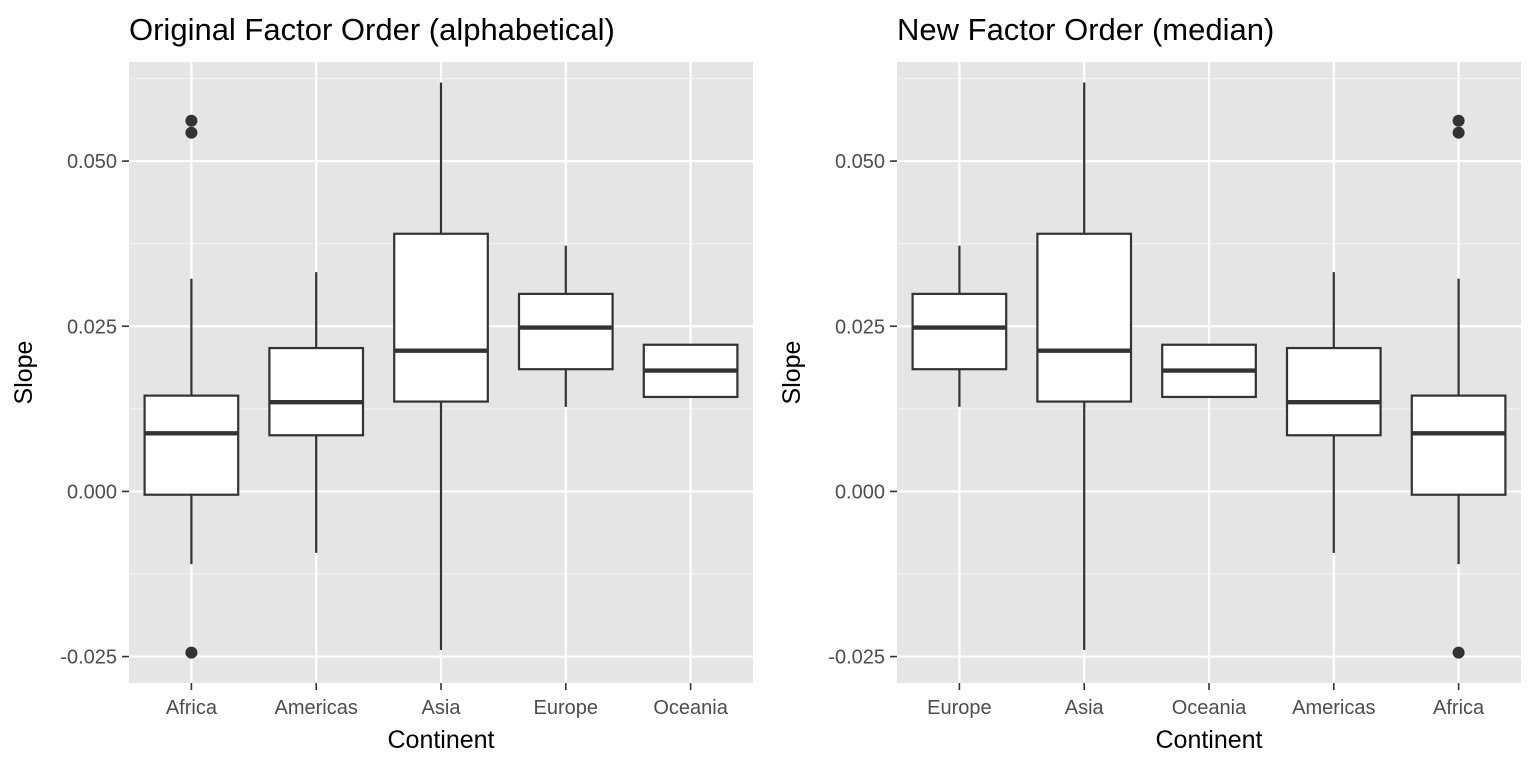 The width and height of the screenshot is (1536, 768). What do you see at coordinates (1085, 29) in the screenshot?
I see `chart-title: New Factor Order (median)` at bounding box center [1085, 29].